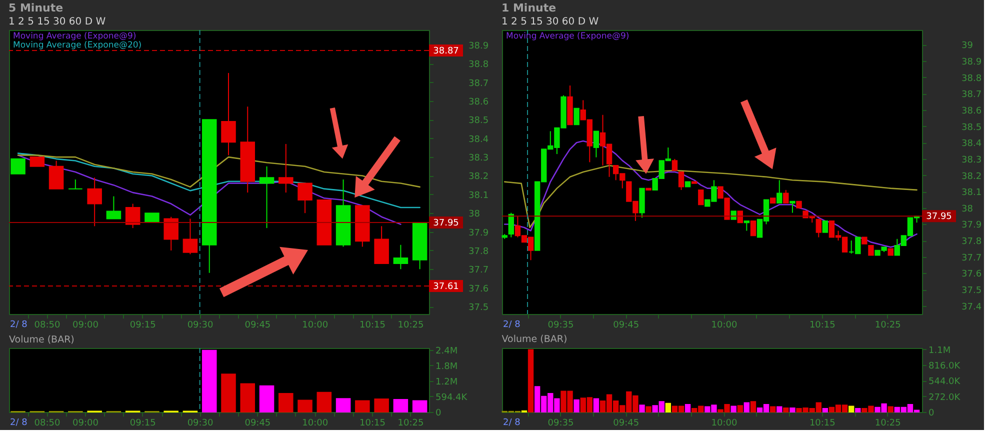  What do you see at coordinates (945, 366) in the screenshot?
I see `y-tick-label: 816.0K` at bounding box center [945, 366].